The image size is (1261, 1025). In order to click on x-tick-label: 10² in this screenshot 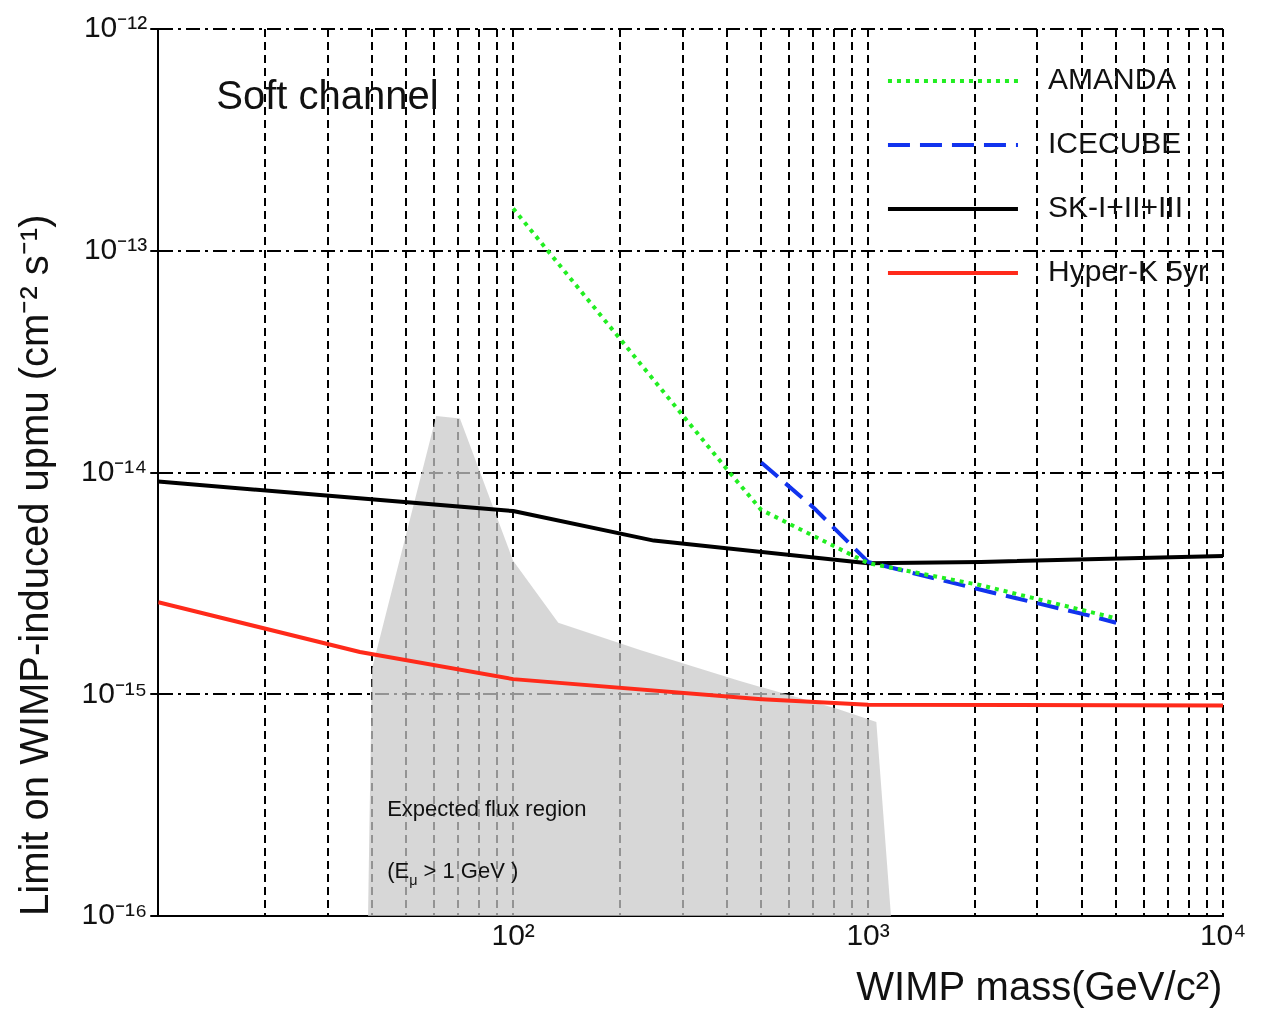, I will do `click(513, 935)`.